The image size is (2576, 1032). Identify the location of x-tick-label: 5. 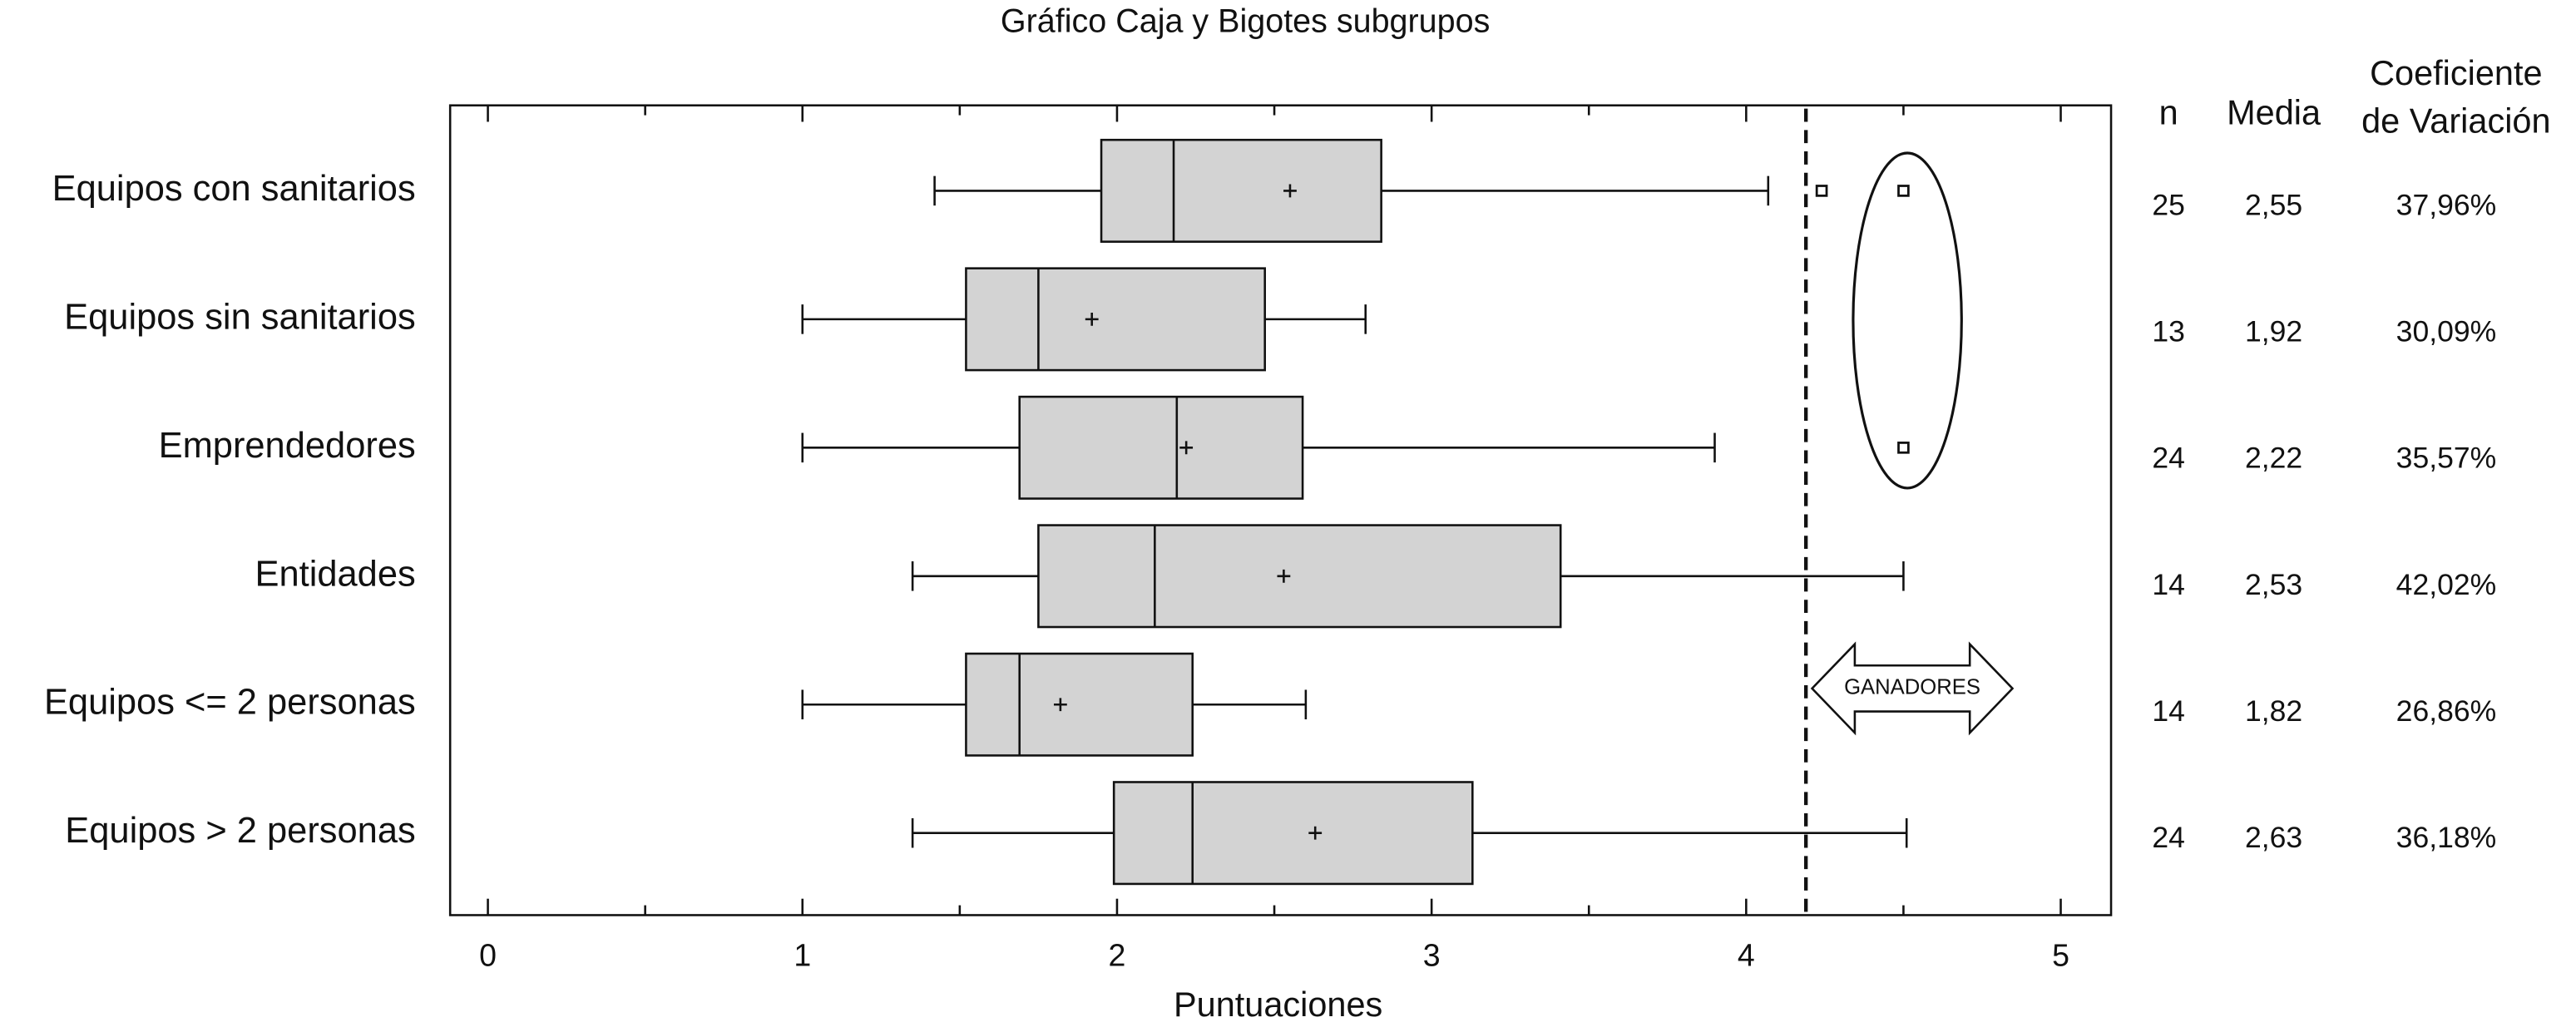
(2060, 955).